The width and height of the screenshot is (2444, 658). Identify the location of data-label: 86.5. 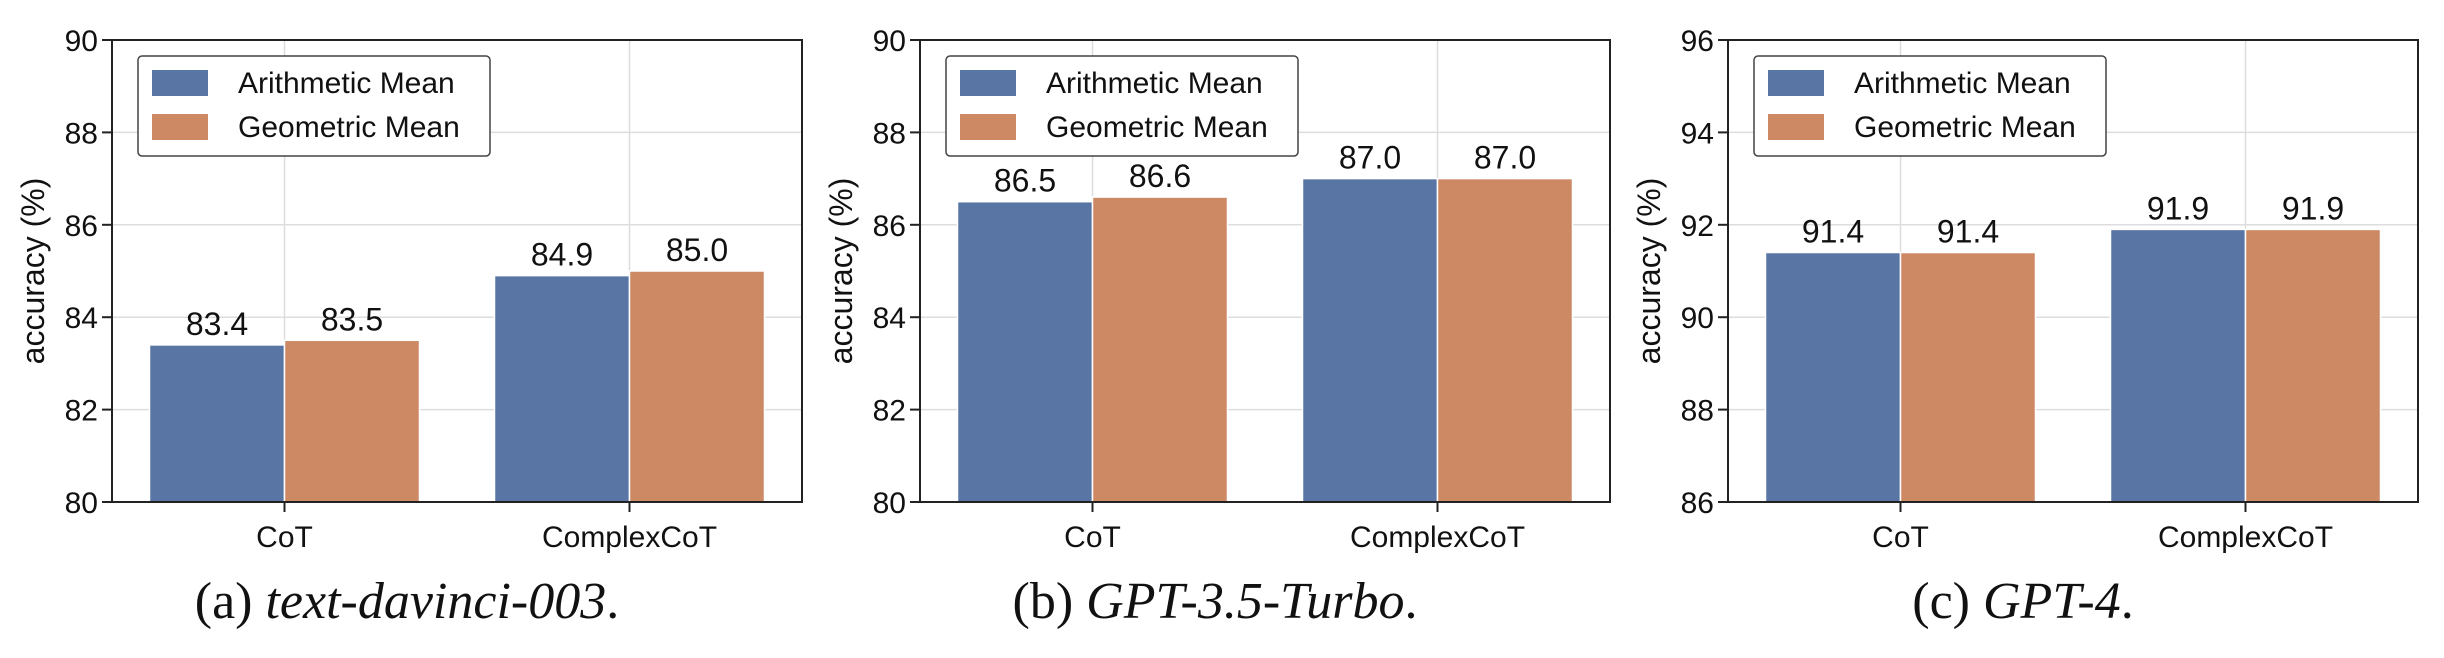
(1025, 181).